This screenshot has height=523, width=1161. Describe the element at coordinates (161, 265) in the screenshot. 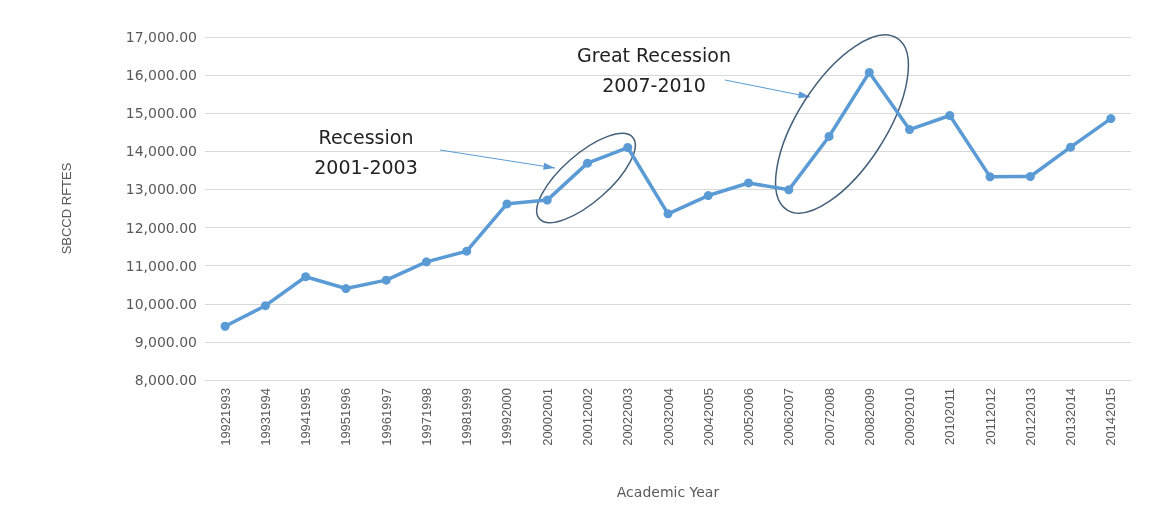

I see `y-tick-label: 11,000.00` at that location.